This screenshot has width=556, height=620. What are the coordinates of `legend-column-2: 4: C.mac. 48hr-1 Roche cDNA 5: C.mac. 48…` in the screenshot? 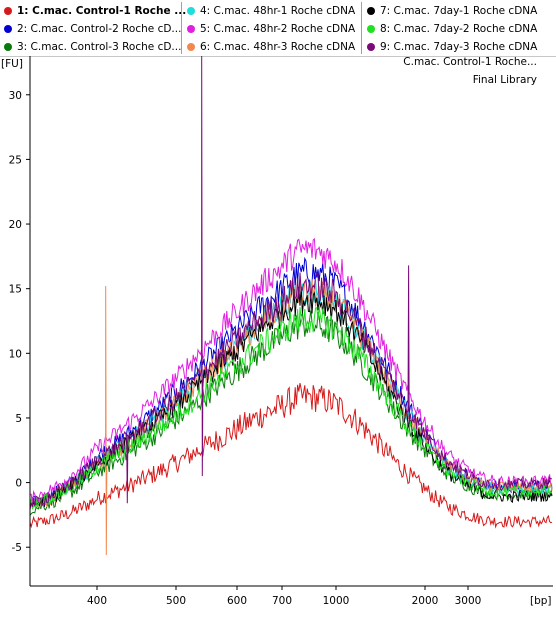 It's located at (271, 29).